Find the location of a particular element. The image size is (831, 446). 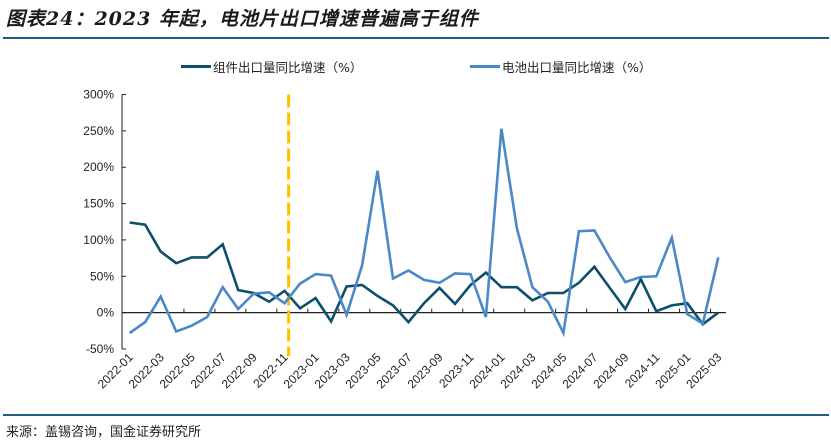

legend-label-cell: 电池出口量同比增速（%） is located at coordinates (577, 67).